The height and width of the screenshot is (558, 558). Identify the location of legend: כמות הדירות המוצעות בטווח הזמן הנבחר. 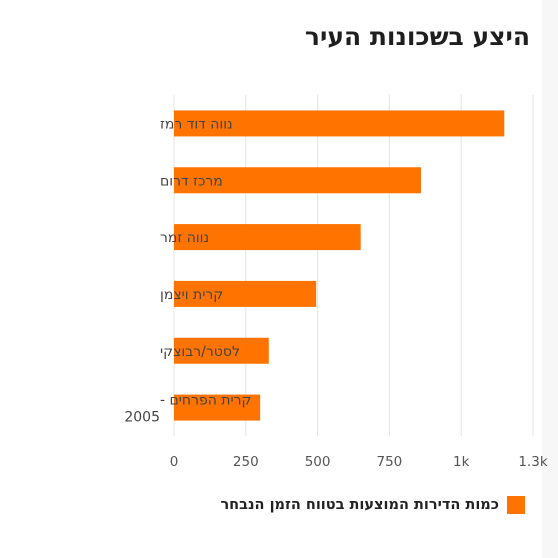
(372, 505).